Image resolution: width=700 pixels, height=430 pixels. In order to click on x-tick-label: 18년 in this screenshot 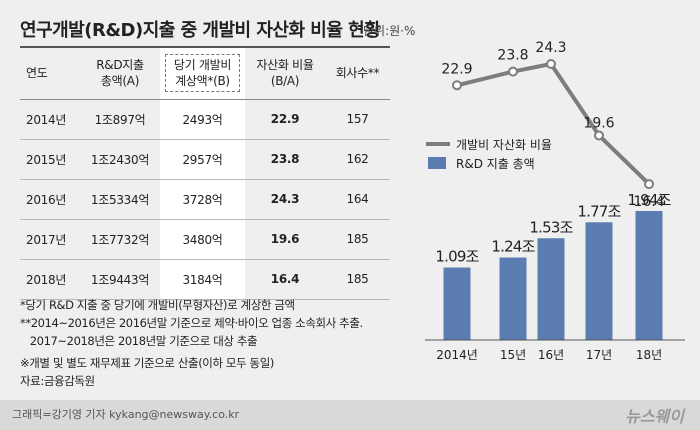, I will do `click(649, 355)`.